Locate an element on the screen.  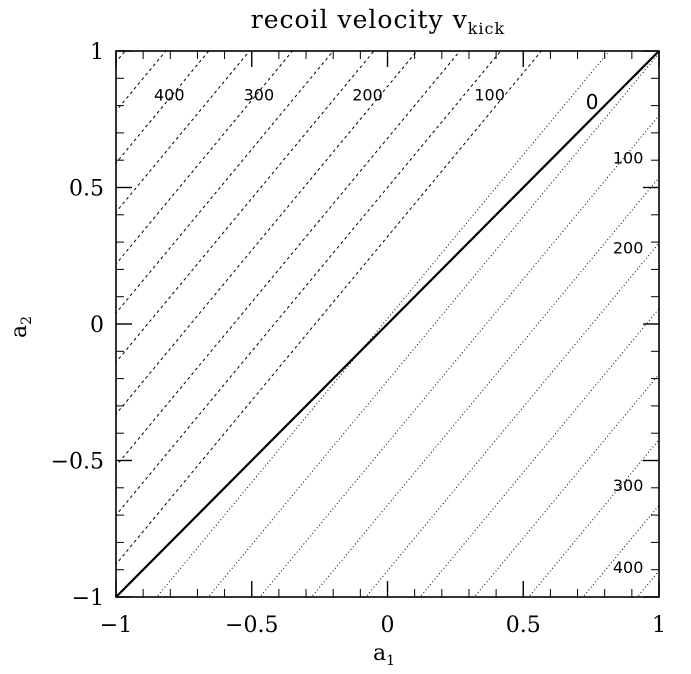
y-tick-label: 0.5 is located at coordinates (86, 189).